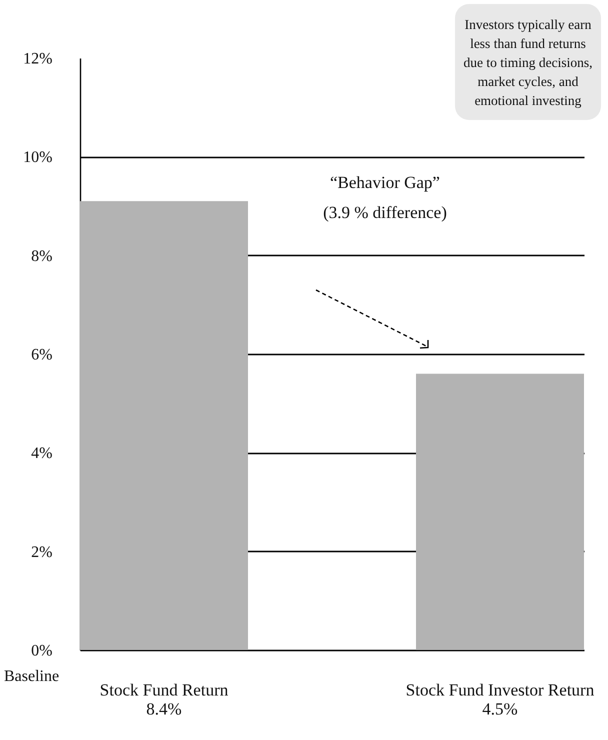  Describe the element at coordinates (528, 62) in the screenshot. I see `annotation: Investors typically earn less than fund returns due to timing decisions, market cycles, and emotional investing` at that location.